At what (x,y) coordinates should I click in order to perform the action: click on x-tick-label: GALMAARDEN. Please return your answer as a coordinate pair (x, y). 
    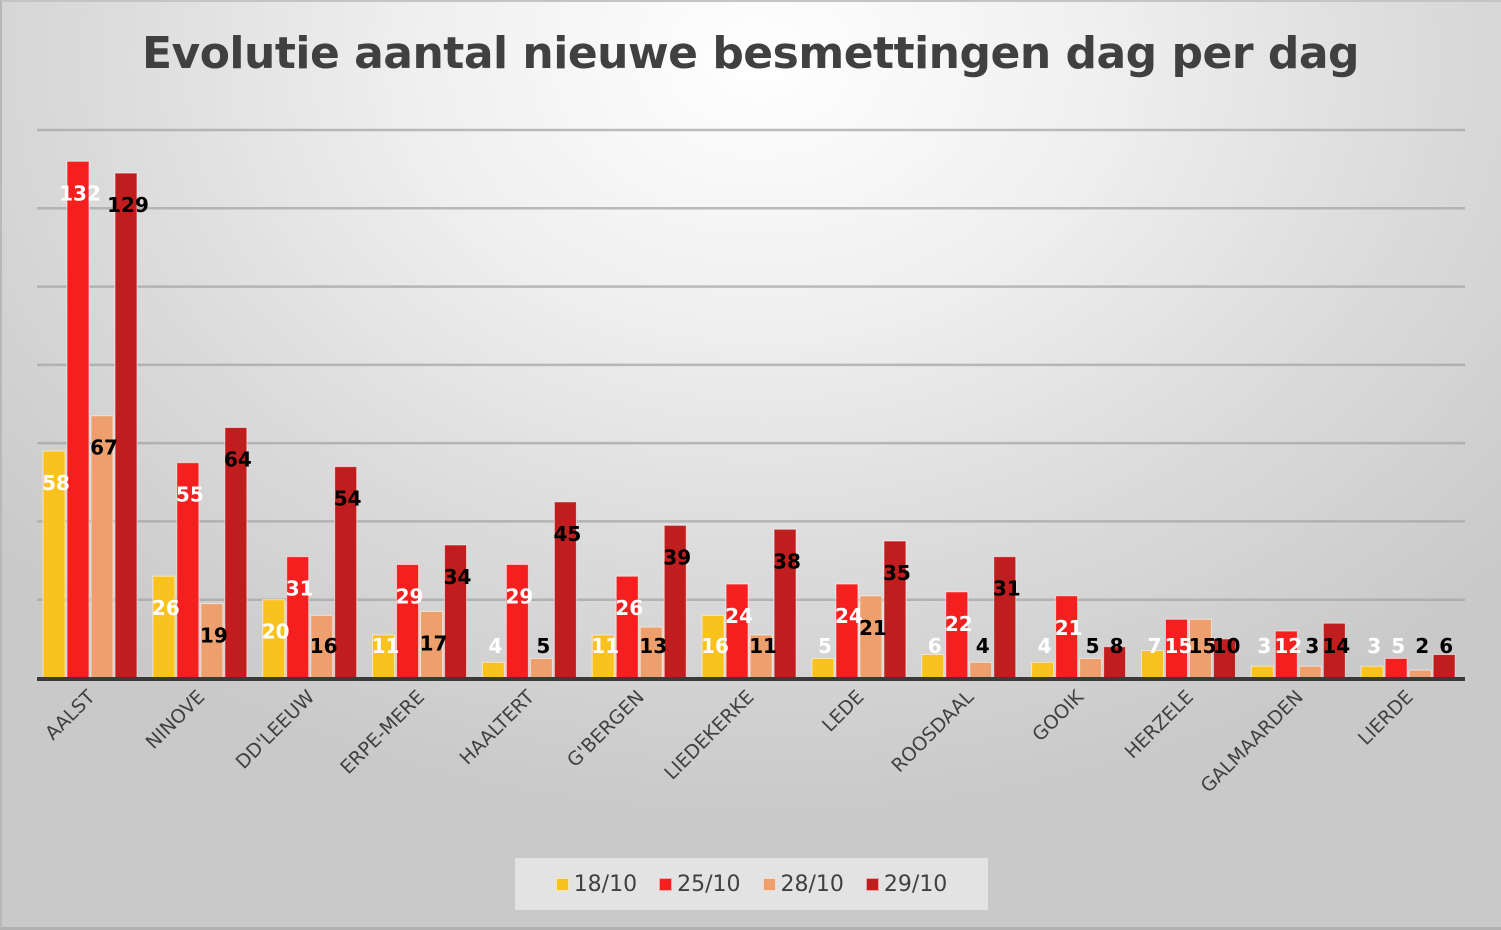
    Looking at the image, I should click on (1252, 741).